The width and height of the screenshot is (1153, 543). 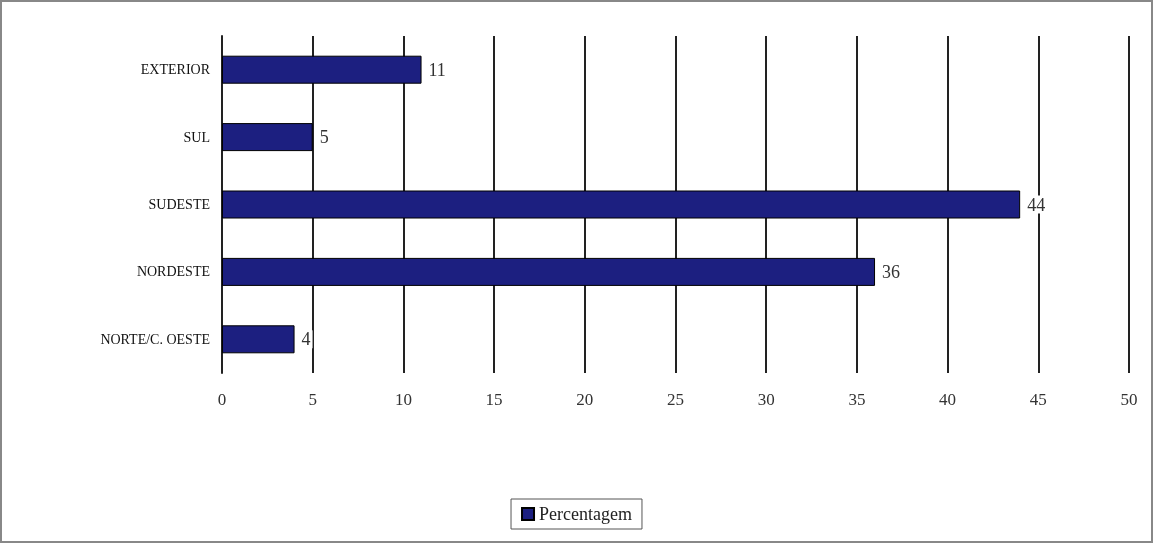 What do you see at coordinates (585, 514) in the screenshot?
I see `legend-label: Percentagem` at bounding box center [585, 514].